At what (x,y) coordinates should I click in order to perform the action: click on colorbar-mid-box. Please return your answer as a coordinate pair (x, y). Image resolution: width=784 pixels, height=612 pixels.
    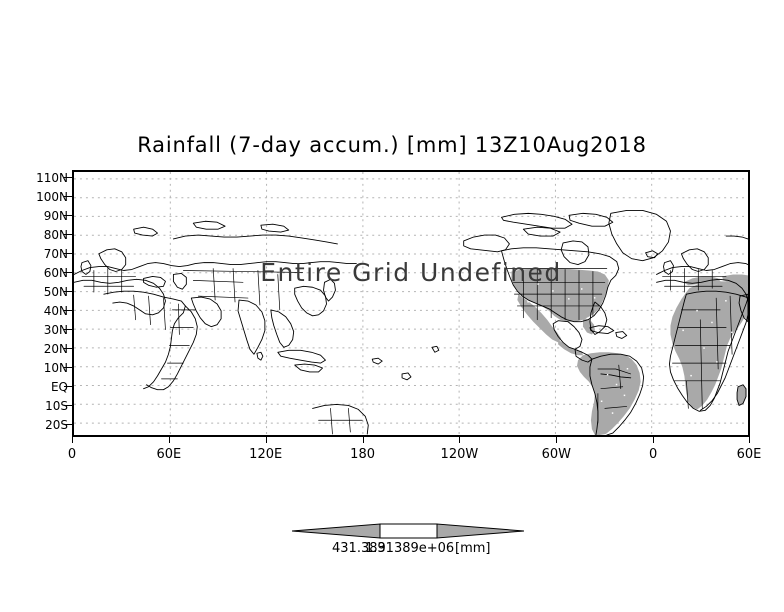
    Looking at the image, I should click on (408, 531).